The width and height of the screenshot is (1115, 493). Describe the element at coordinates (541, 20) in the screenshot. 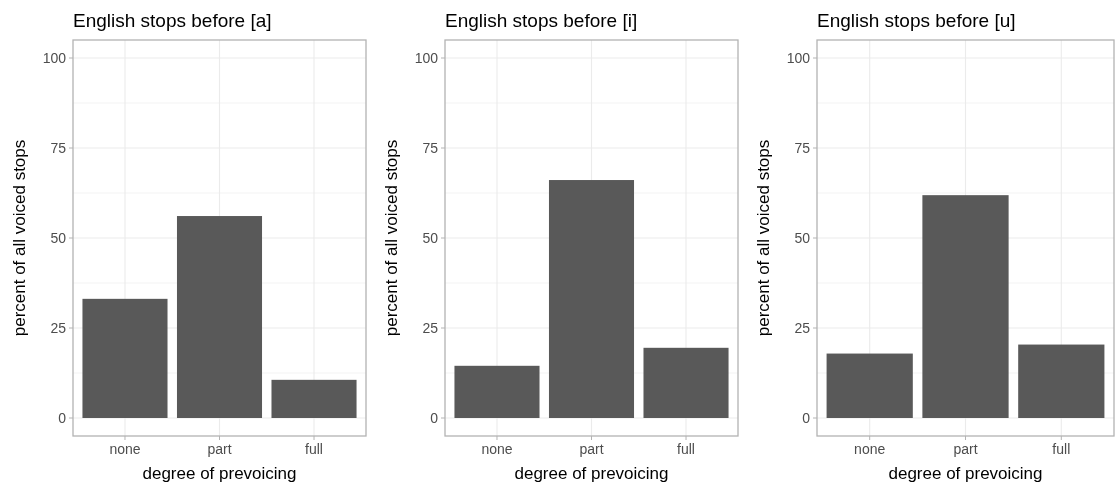

I see `chart-title: English stops before [i]` at that location.